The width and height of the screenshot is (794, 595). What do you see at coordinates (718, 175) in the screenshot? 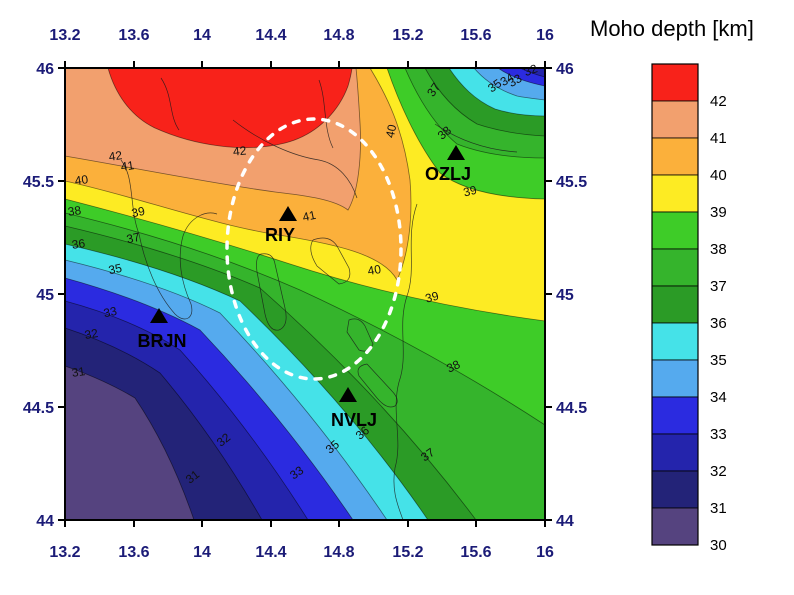
I see `colorbar-label: 40` at bounding box center [718, 175].